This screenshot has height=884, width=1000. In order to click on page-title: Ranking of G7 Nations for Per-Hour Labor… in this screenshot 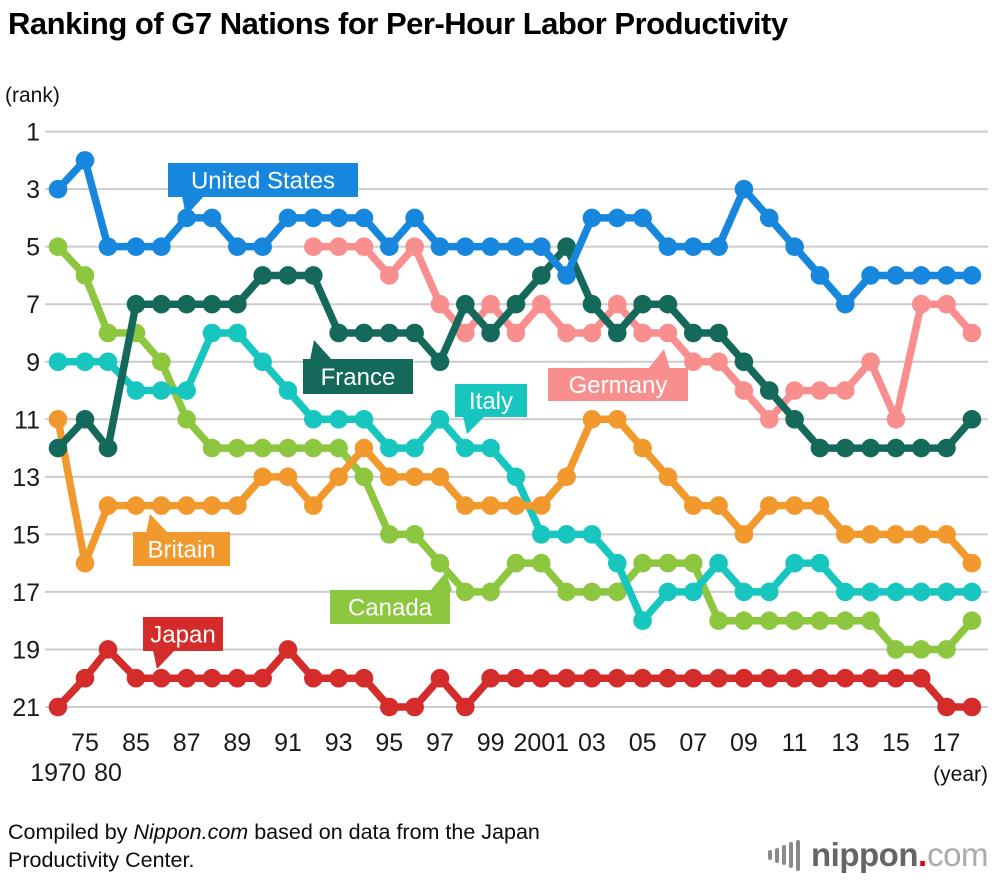, I will do `click(398, 23)`.